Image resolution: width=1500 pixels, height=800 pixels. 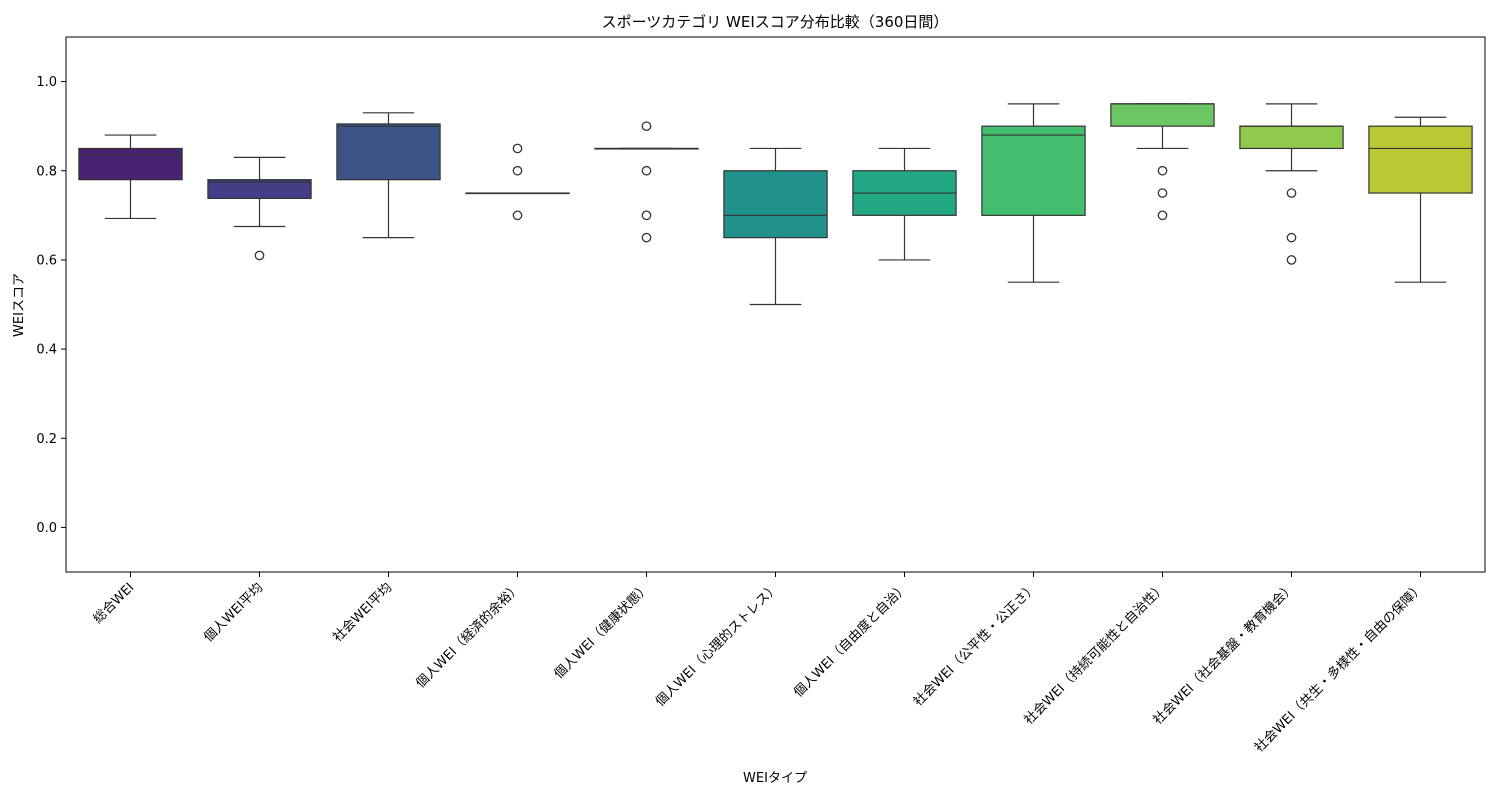 I want to click on chart-title: スポーツカテゴリ WEIスコア分布比較（360日間）, so click(x=775, y=22).